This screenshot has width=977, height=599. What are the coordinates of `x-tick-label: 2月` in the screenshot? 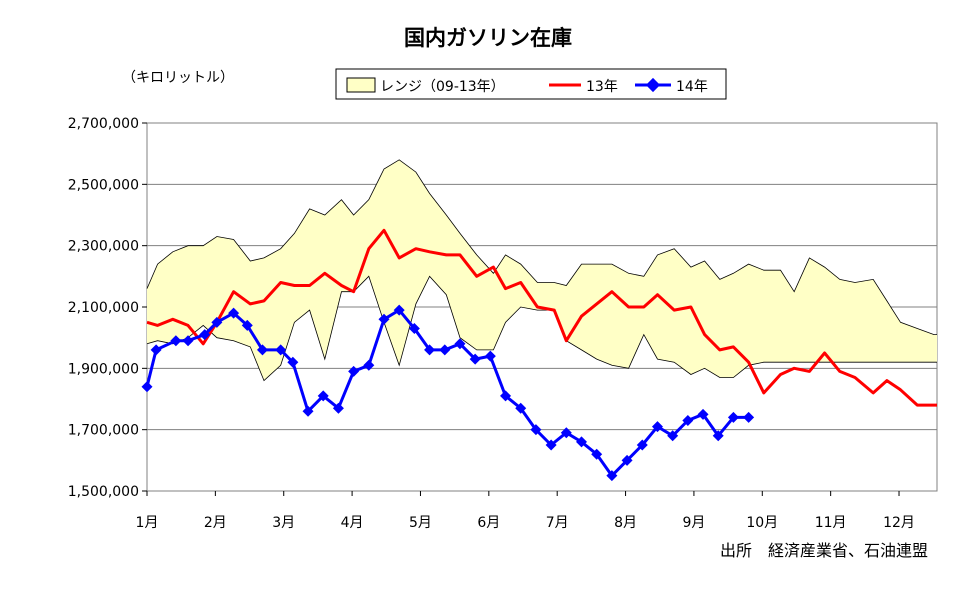 It's located at (215, 523).